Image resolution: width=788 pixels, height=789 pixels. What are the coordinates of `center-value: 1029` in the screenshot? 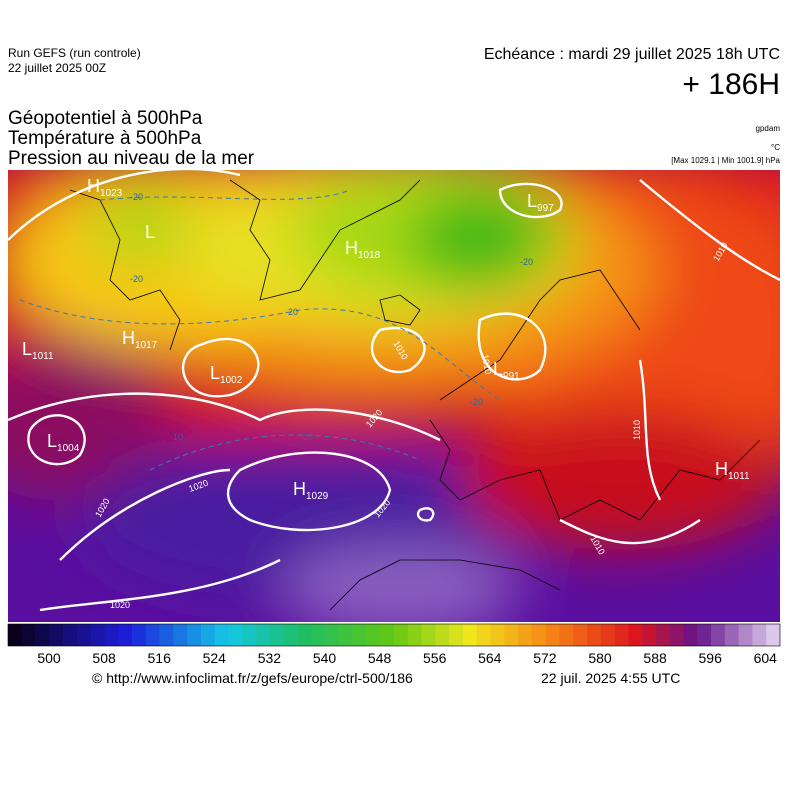 It's located at (317, 496).